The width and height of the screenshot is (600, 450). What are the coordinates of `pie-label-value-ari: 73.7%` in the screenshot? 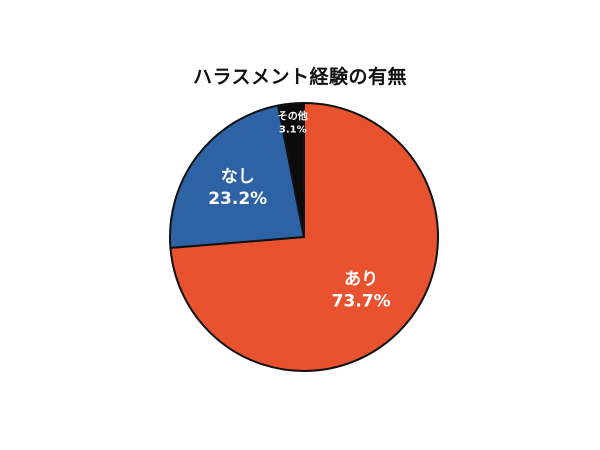 It's located at (361, 302).